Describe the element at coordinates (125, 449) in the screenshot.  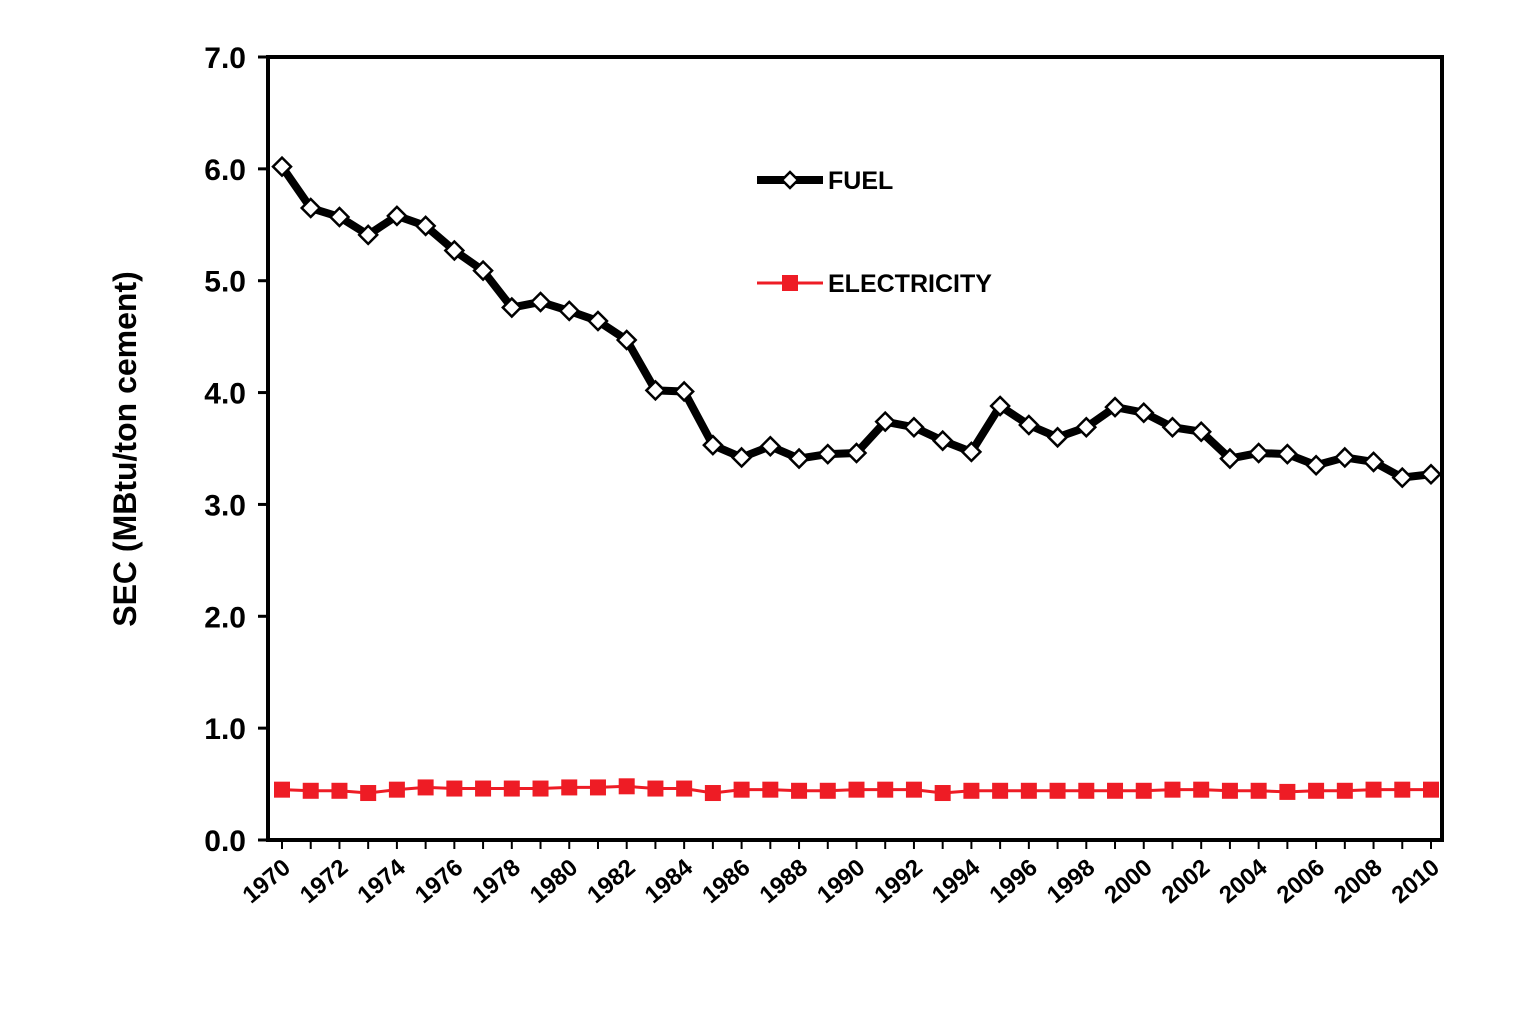
I see `y-axis-title: SEC (MBtu/ton cement)` at that location.